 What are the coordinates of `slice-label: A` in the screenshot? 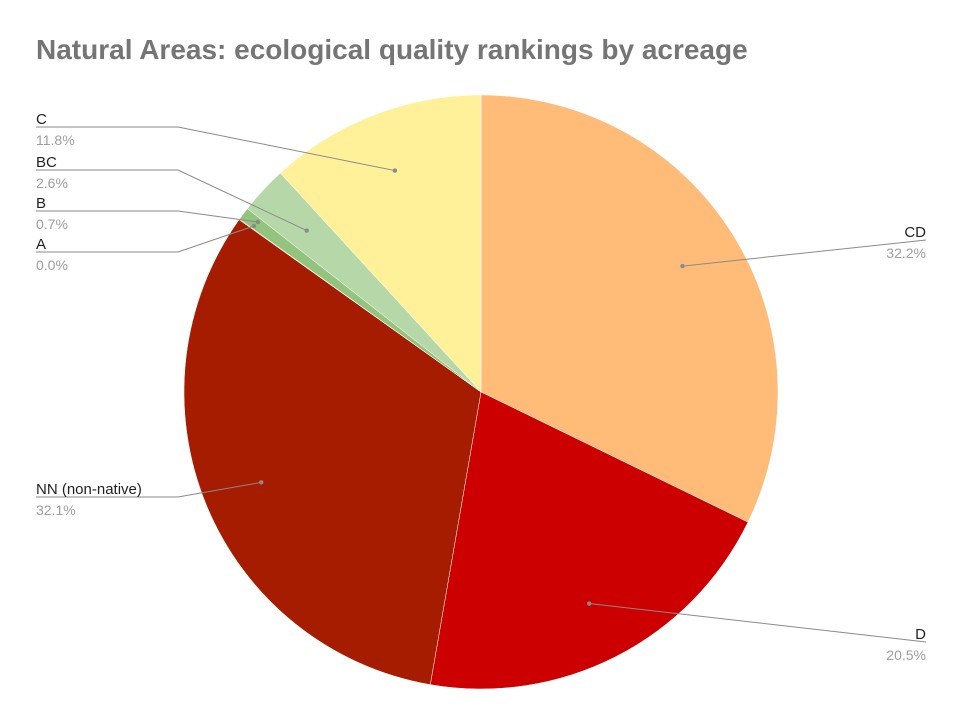 It's located at (41, 244).